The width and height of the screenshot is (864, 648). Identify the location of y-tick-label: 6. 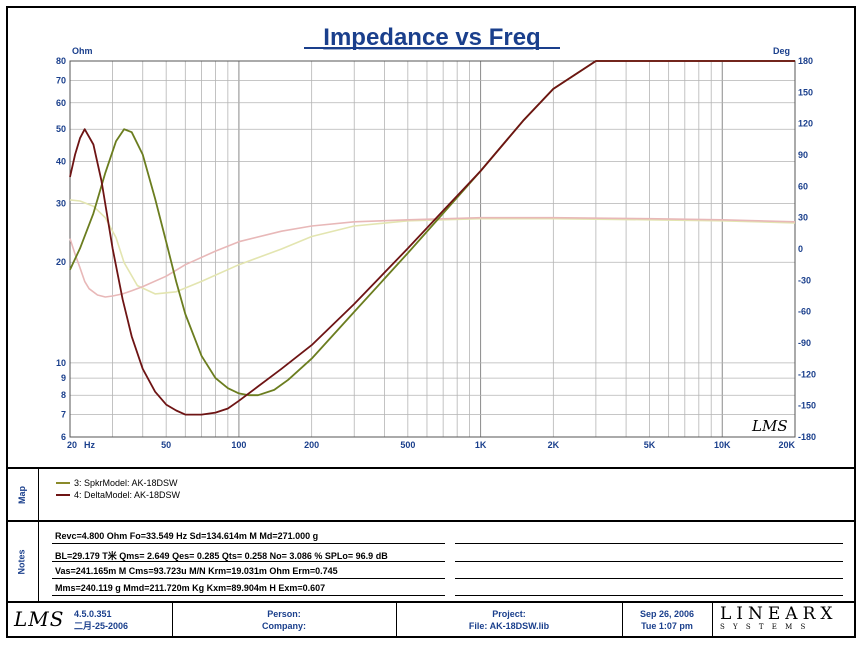
(63, 437).